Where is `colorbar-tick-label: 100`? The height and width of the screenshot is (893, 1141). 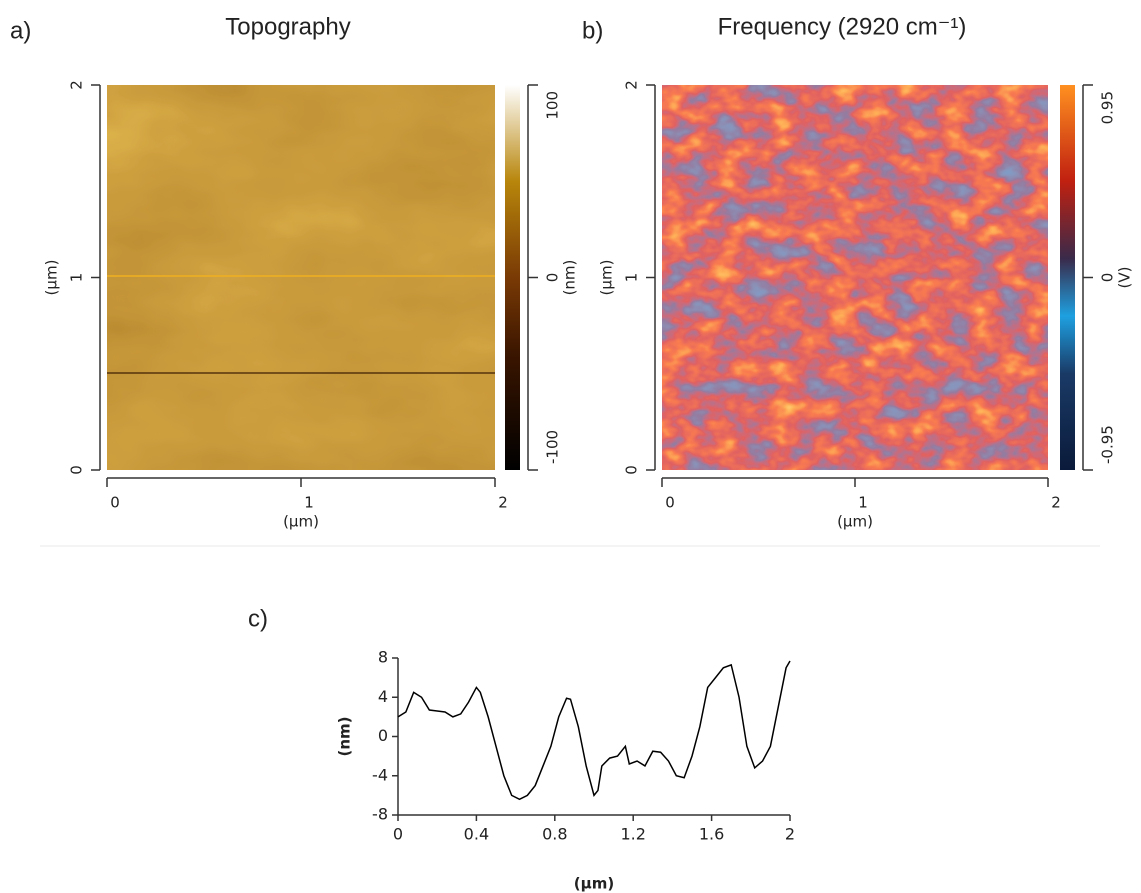 colorbar-tick-label: 100 is located at coordinates (553, 105).